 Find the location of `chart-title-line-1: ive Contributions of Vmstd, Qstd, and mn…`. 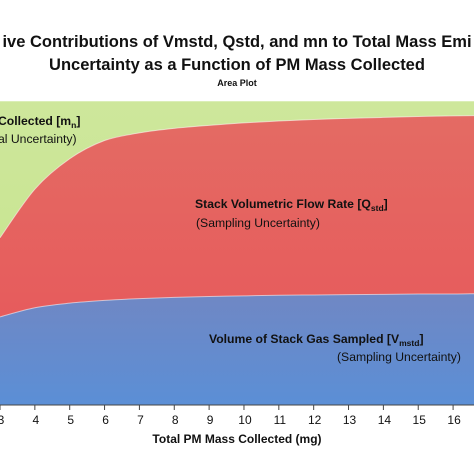

chart-title-line-1: ive Contributions of Vmstd, Qstd, and mn… is located at coordinates (236, 42).